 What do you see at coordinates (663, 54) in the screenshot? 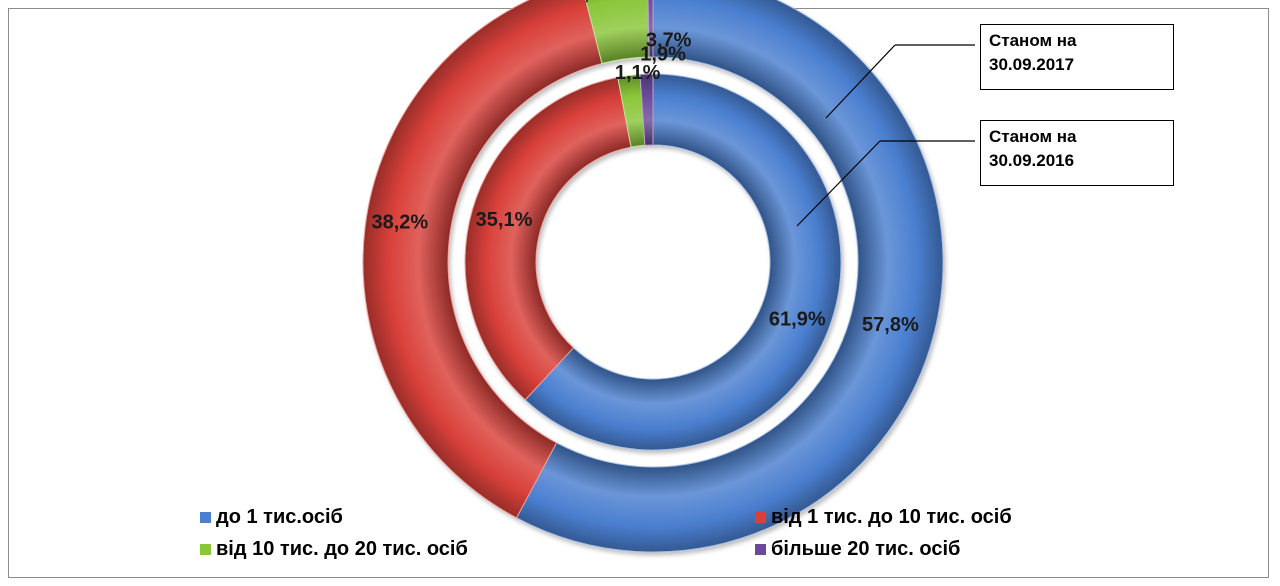
I see `inner-data-label-2: 1,9%` at bounding box center [663, 54].